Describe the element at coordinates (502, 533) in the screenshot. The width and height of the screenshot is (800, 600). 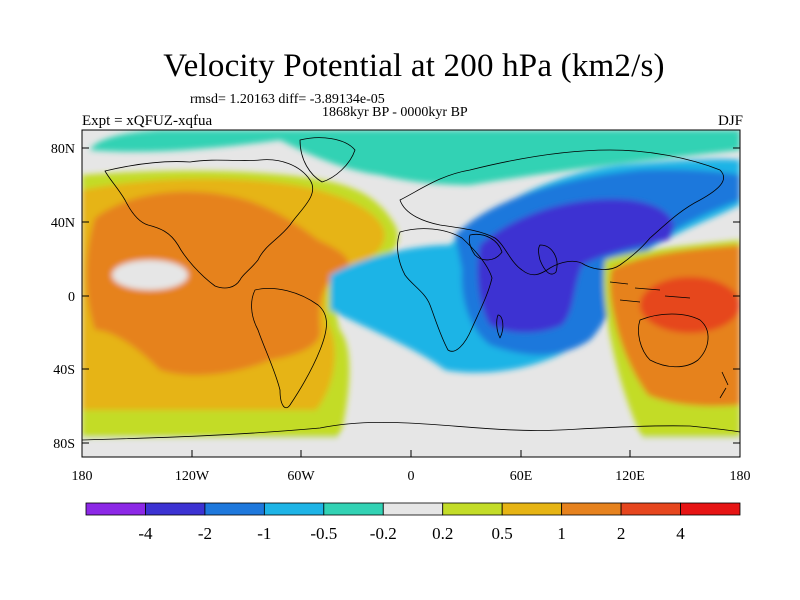
I see `colorbar-label: 0.5` at that location.